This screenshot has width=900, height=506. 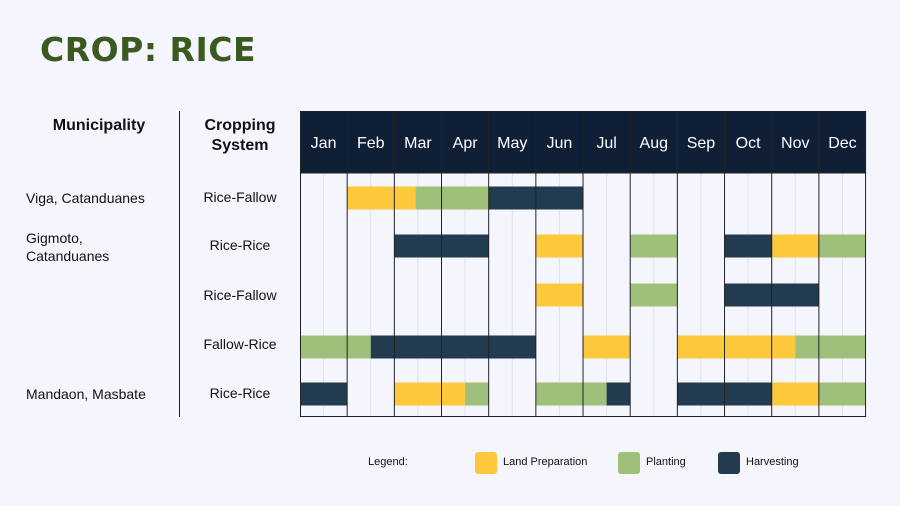 I want to click on month-label-aug: Aug, so click(x=654, y=143).